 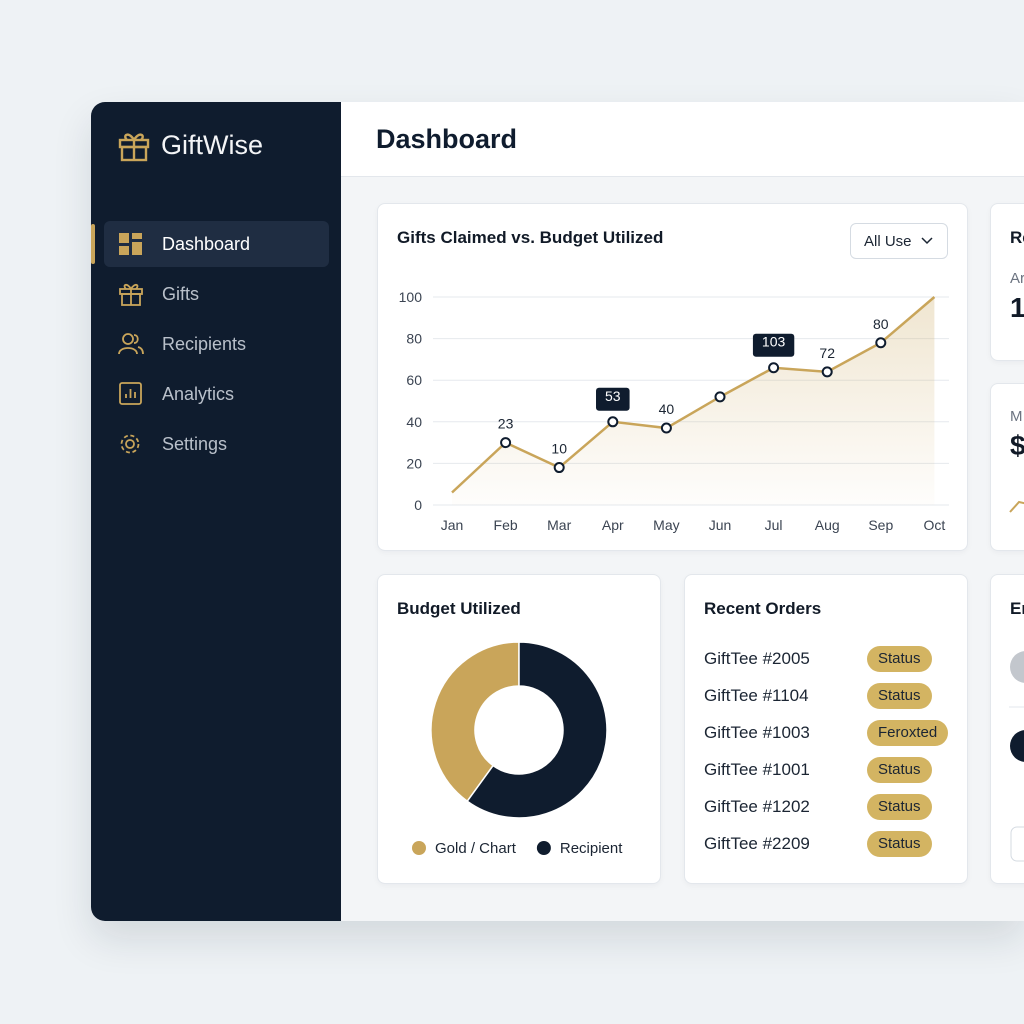 What do you see at coordinates (452, 525) in the screenshot?
I see `x-tick-label: Jan` at bounding box center [452, 525].